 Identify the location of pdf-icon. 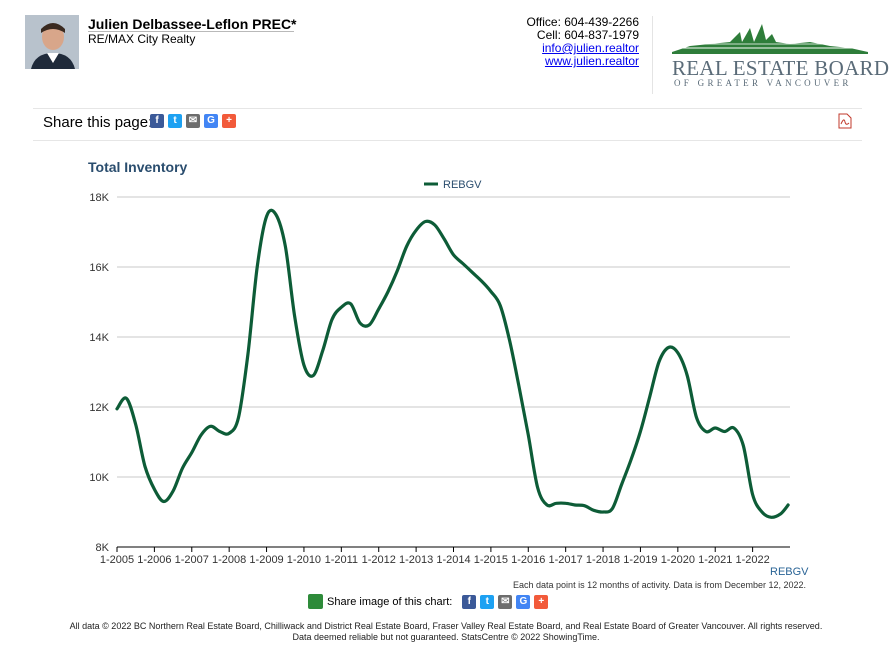
(845, 121).